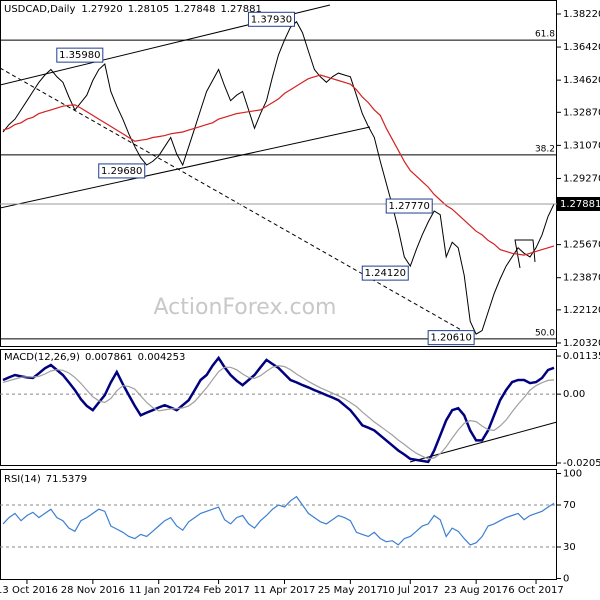 This screenshot has width=600, height=600. I want to click on y-tick-label: 100, so click(572, 473).